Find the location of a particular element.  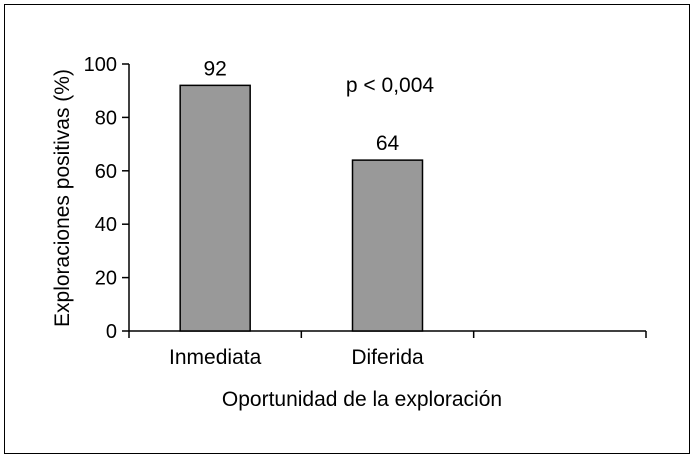

value-label-diferida: 64 is located at coordinates (388, 143).